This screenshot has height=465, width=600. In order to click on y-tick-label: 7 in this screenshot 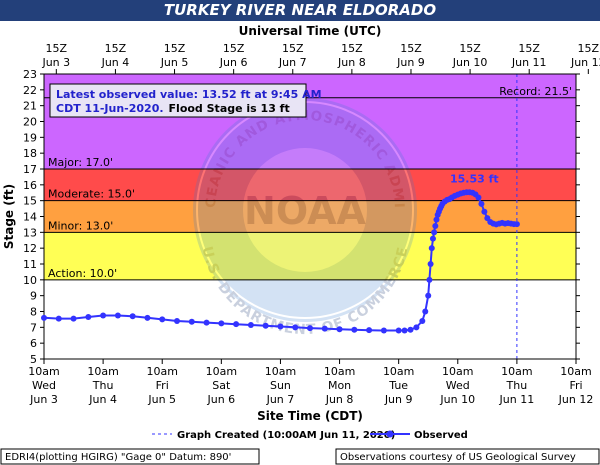, I will do `click(33, 327)`.